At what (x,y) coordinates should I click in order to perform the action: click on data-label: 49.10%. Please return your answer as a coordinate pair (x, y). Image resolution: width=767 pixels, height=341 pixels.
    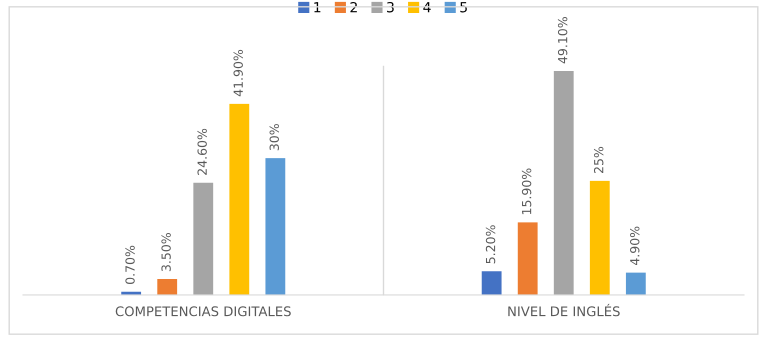
    Looking at the image, I should click on (563, 40).